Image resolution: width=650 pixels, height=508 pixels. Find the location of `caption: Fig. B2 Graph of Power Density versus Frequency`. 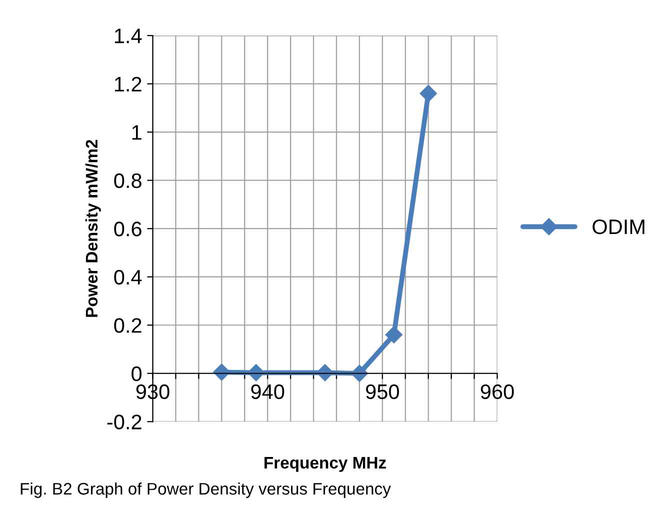

caption: Fig. B2 Graph of Power Density versus Frequency is located at coordinates (205, 490).